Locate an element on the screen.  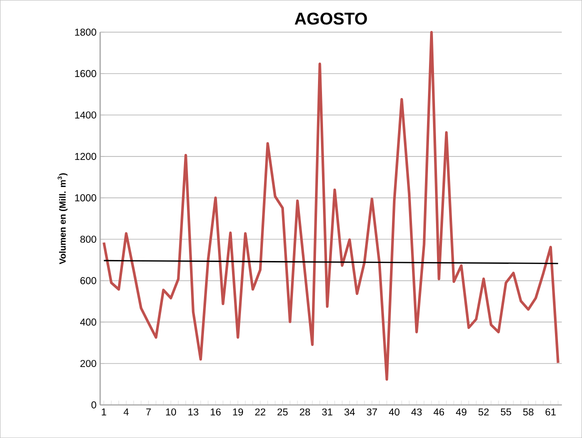
x-tick-label: 31 is located at coordinates (327, 412).